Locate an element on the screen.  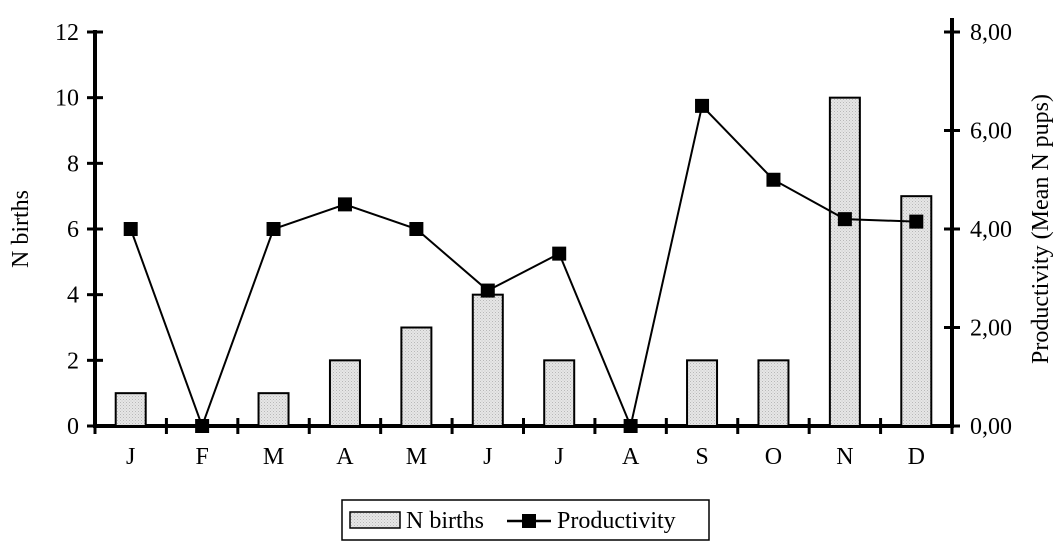
y-axis-title-right: Productivity (Mean N pups) is located at coordinates (1041, 229).